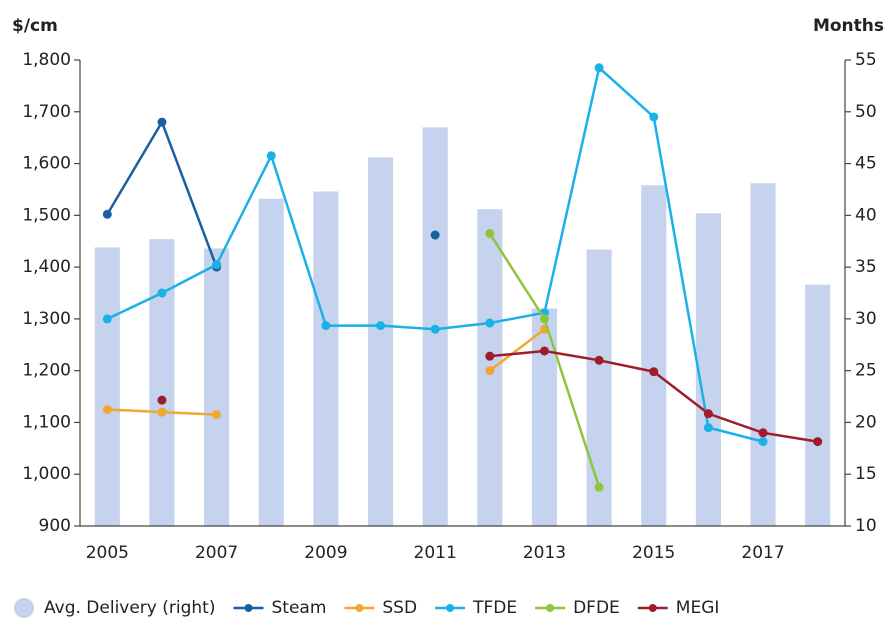  I want to click on y2-tick-label: 45, so click(866, 164).